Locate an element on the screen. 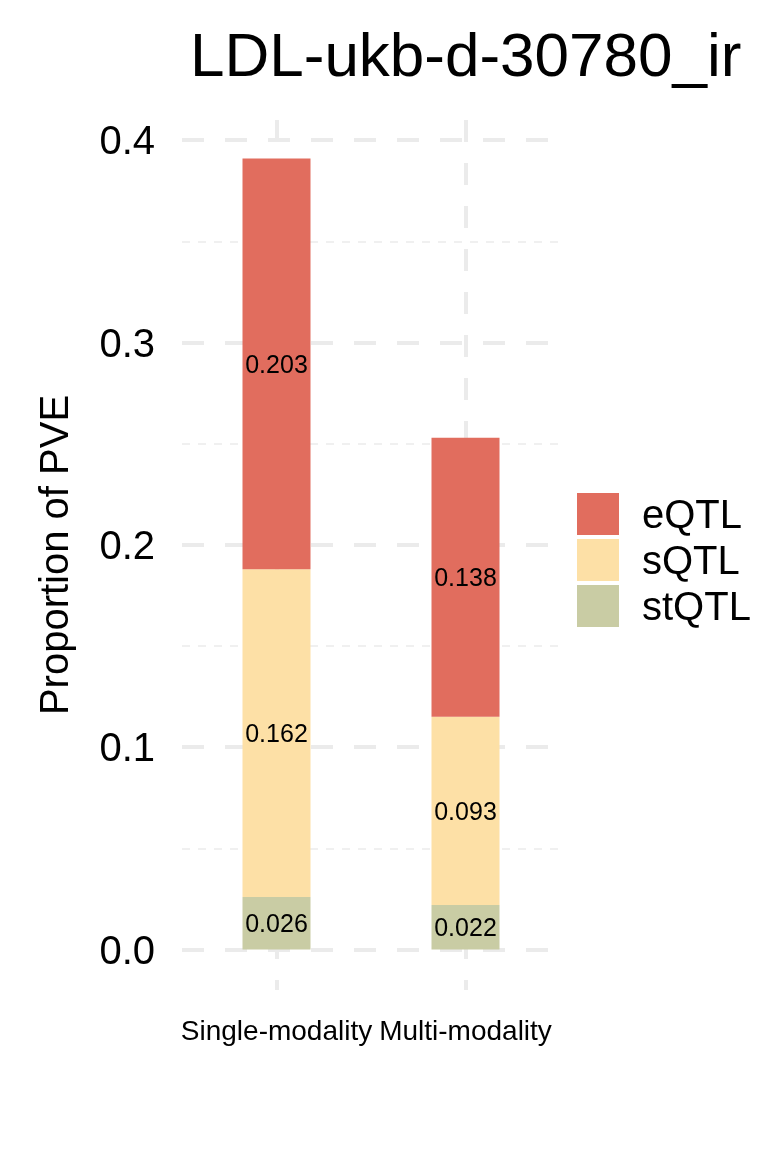 Image resolution: width=768 pixels, height=1152 pixels. x-tick-label: Multi-modality is located at coordinates (465, 1030).